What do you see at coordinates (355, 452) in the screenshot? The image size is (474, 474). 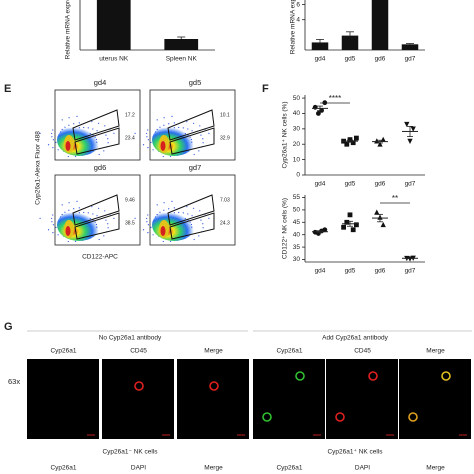 I see `group-header: Cyp26a1⁺ NK cells` at bounding box center [355, 452].